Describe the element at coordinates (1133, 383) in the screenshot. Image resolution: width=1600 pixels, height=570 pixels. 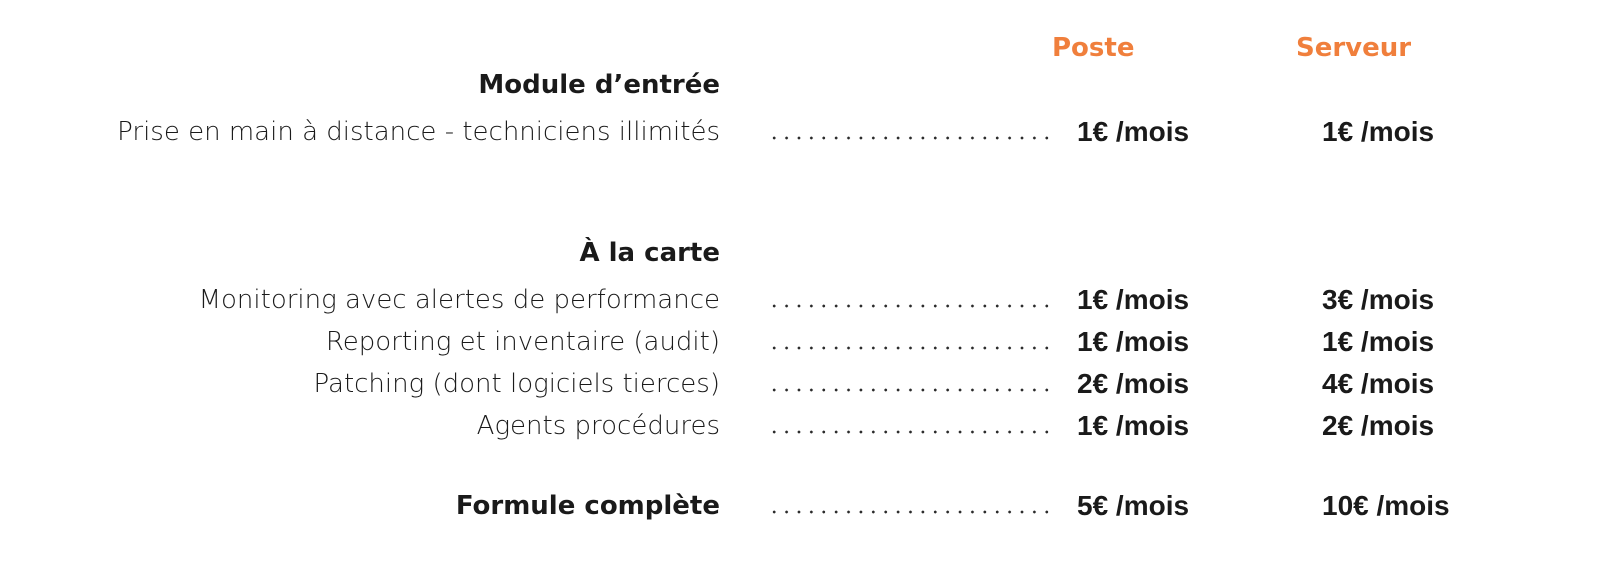
I see `price-poste: 2€ /mois` at that location.